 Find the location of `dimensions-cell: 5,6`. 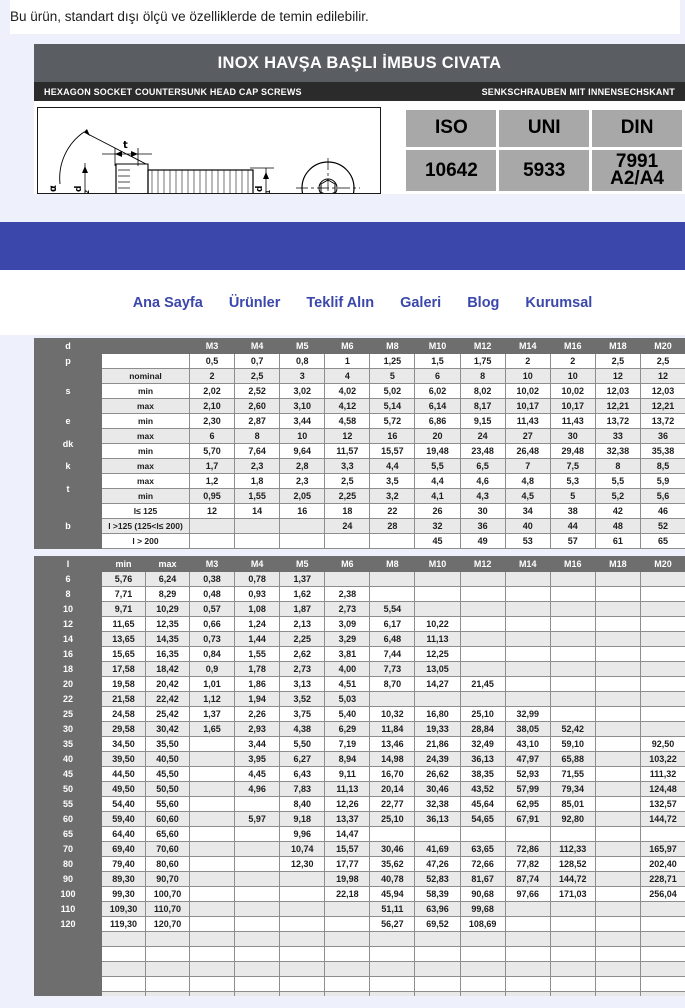

dimensions-cell: 5,6 is located at coordinates (662, 496).